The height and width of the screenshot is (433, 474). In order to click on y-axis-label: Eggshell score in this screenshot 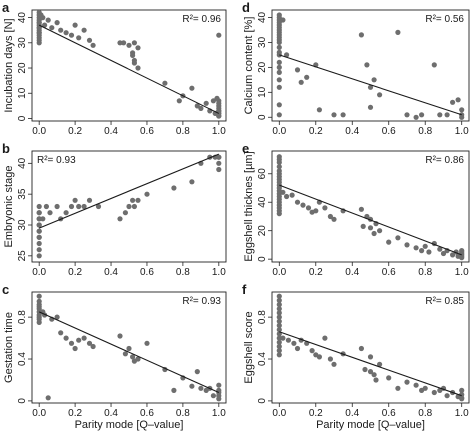, I will do `click(249, 347)`.